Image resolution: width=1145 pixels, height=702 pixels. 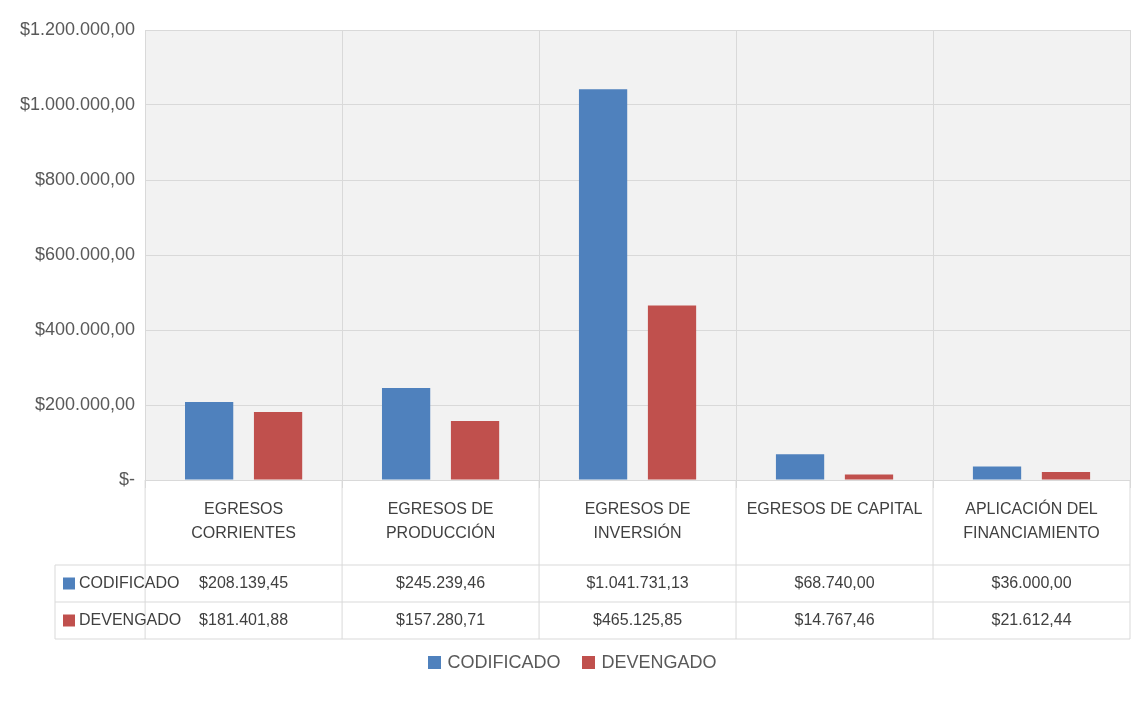 What do you see at coordinates (834, 582) in the screenshot?
I see `data-label: $68.740,00` at bounding box center [834, 582].